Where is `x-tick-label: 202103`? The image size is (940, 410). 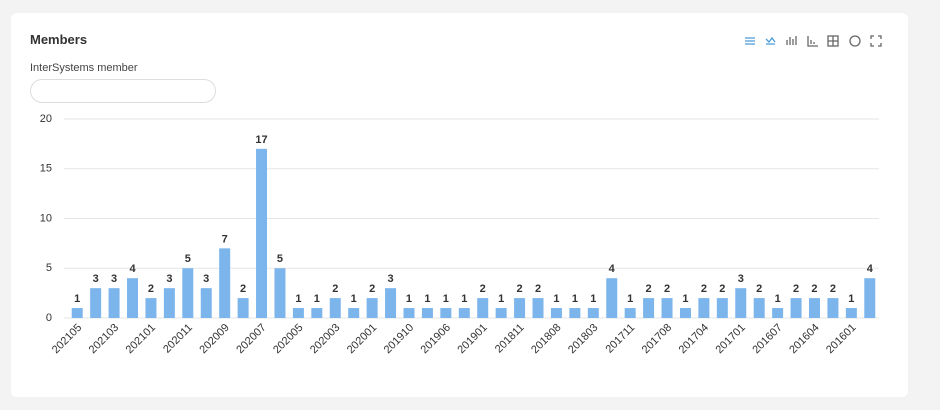
x-tick-label: 202103 is located at coordinates (104, 339).